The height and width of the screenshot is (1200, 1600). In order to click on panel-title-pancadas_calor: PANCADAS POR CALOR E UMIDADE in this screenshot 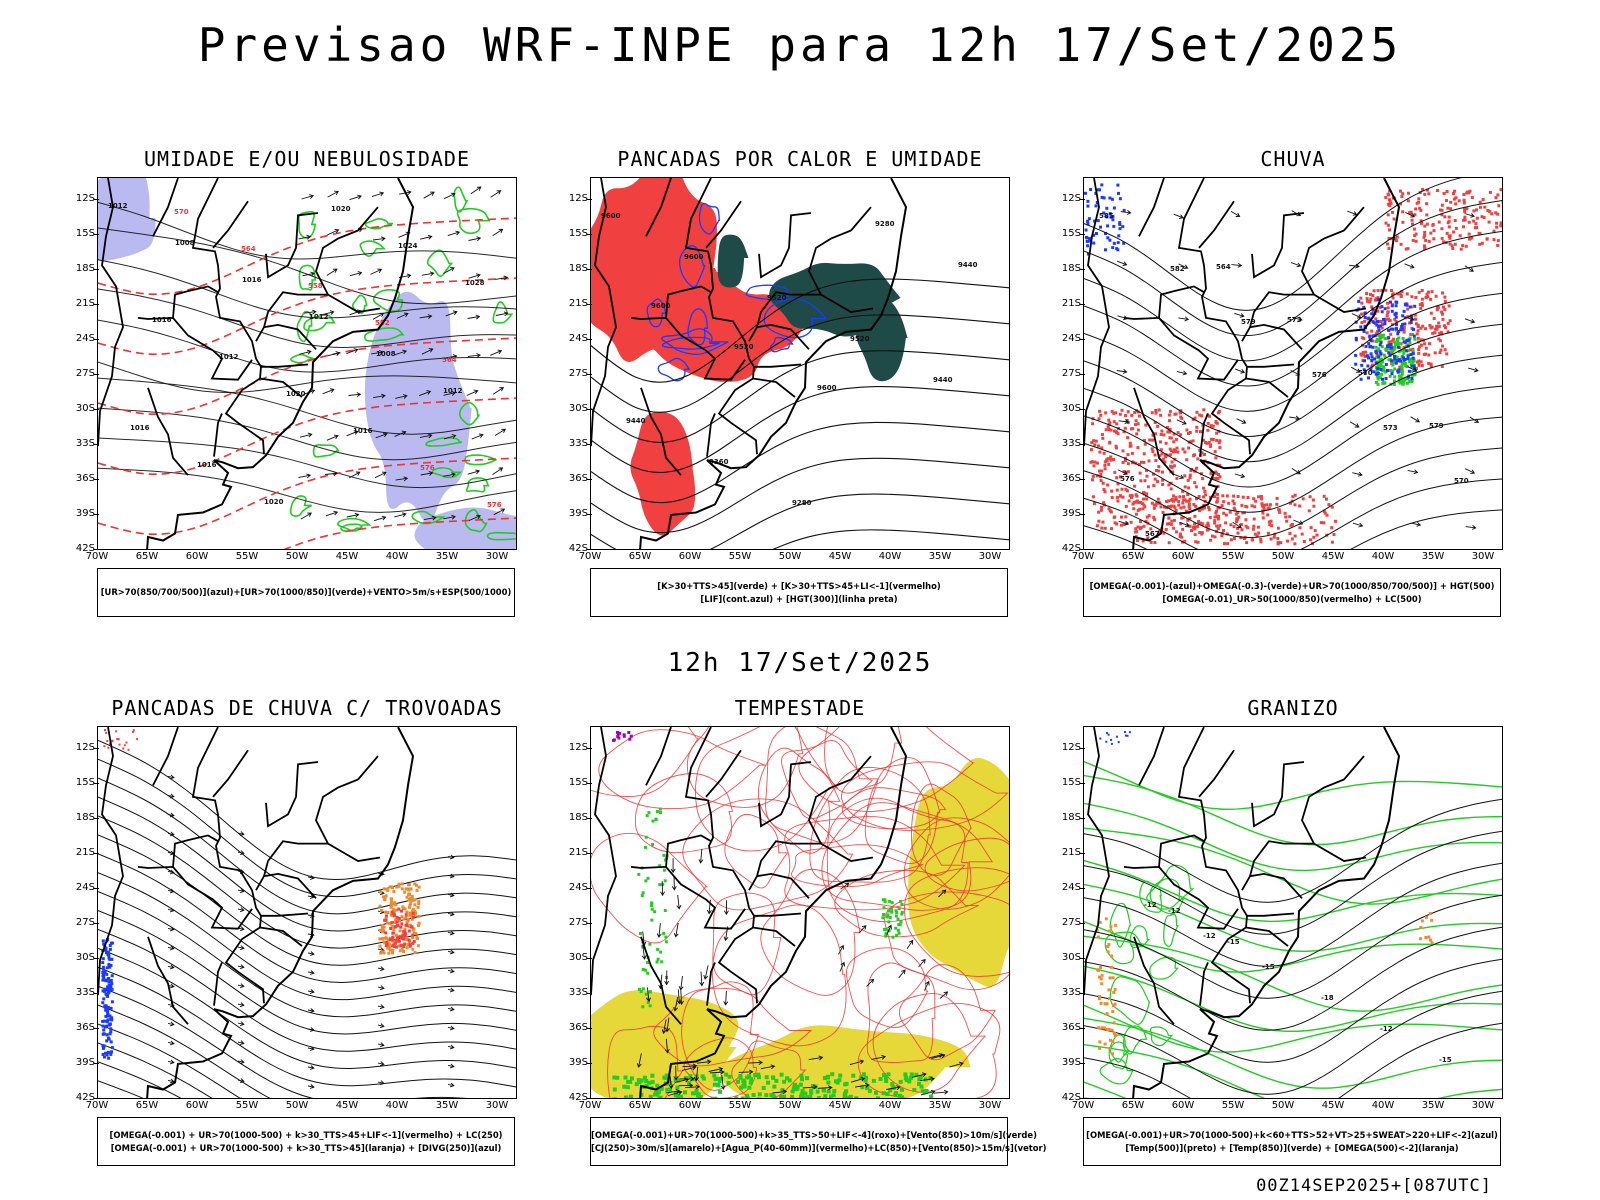, I will do `click(800, 159)`.